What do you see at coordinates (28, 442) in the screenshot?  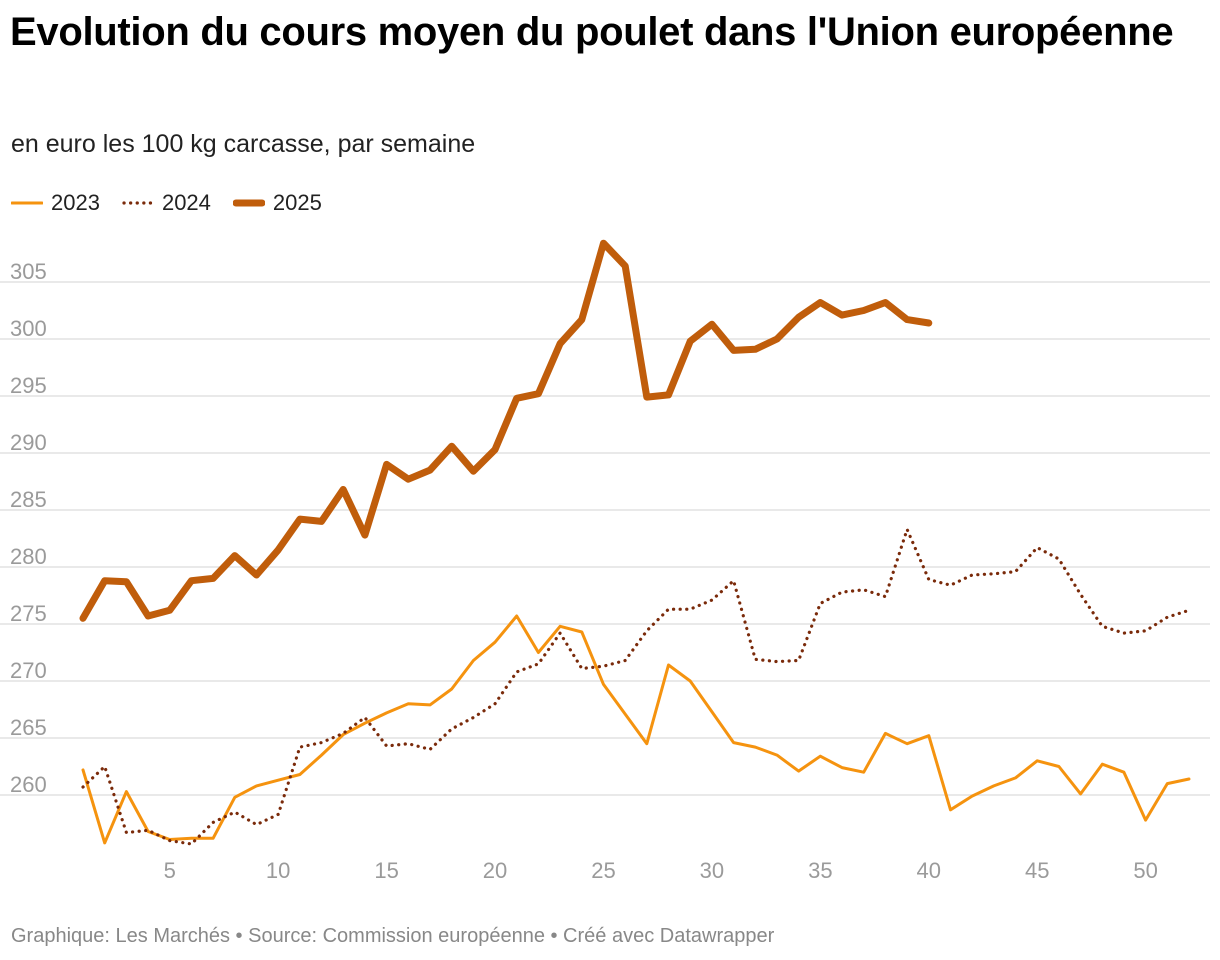 I see `y-tick-label: 290` at bounding box center [28, 442].